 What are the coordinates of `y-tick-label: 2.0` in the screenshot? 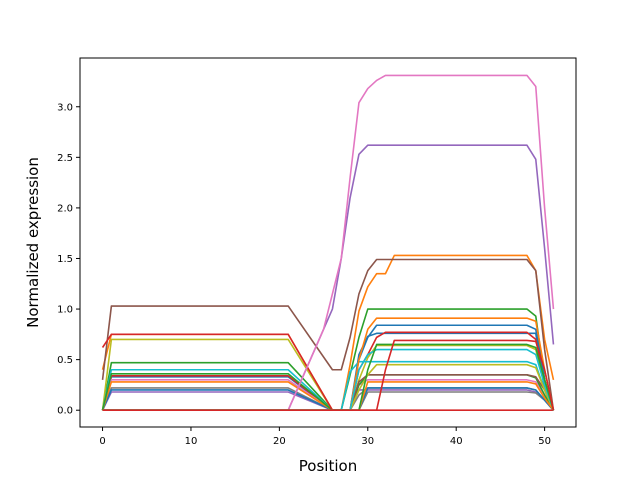 It's located at (65, 208).